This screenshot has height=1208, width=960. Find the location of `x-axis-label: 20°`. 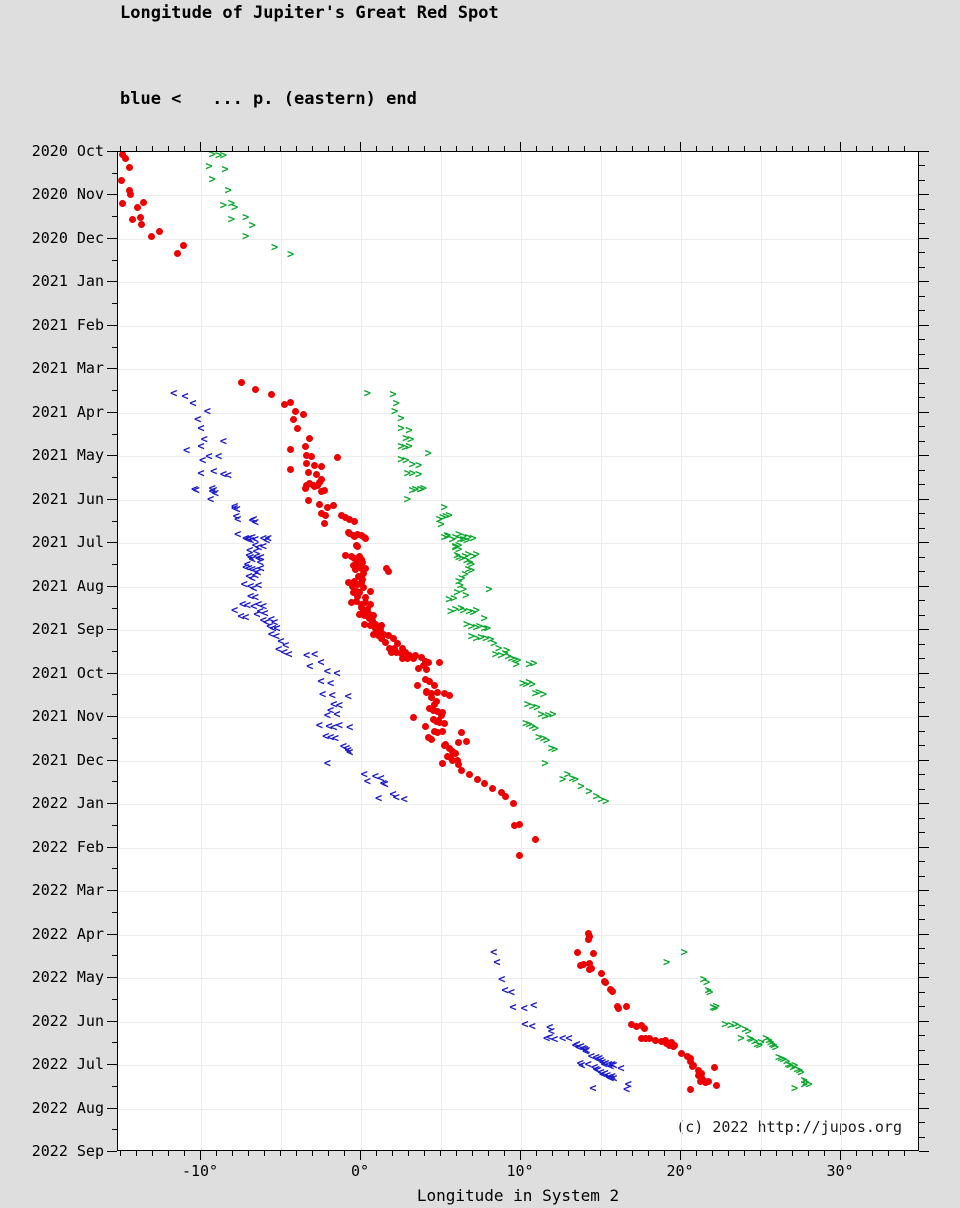

x-axis-label: 20° is located at coordinates (680, 1171).